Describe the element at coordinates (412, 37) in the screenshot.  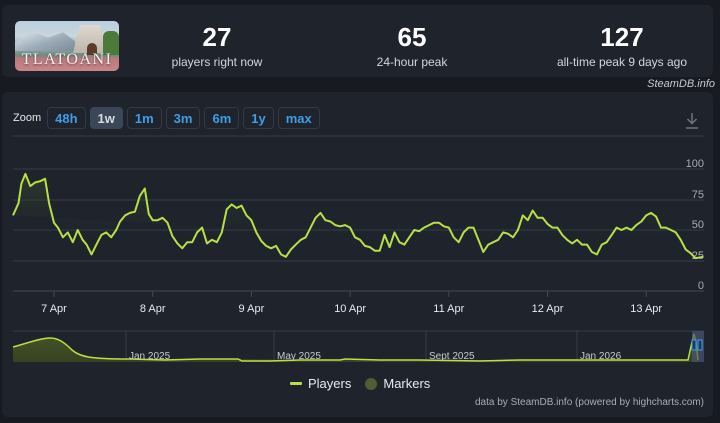
I see `stat-value: 65` at that location.